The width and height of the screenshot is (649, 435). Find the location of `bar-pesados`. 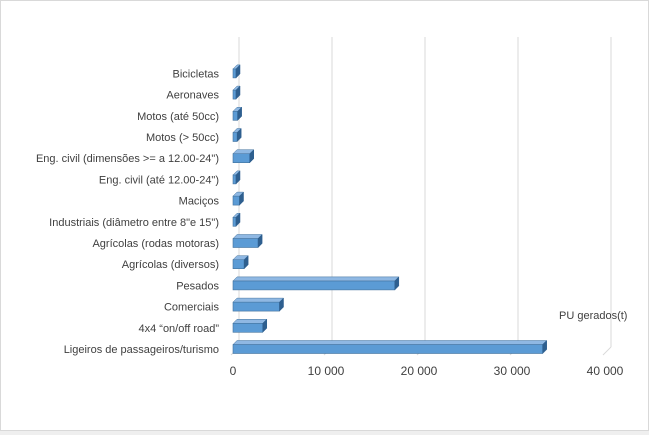

bar-pesados is located at coordinates (316, 283).